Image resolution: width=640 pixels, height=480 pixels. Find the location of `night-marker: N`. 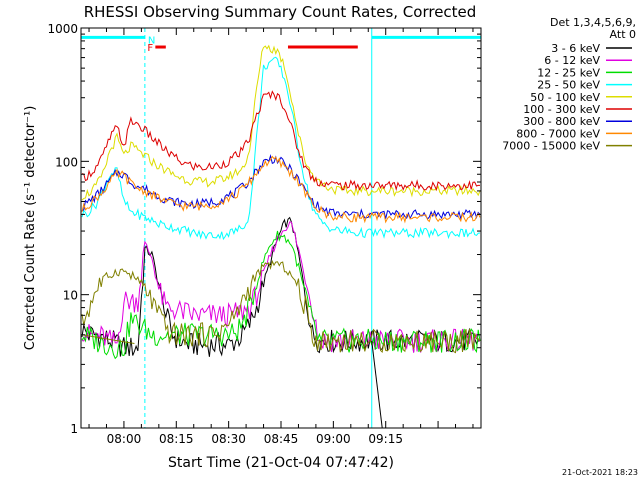

night-marker: N is located at coordinates (151, 40).